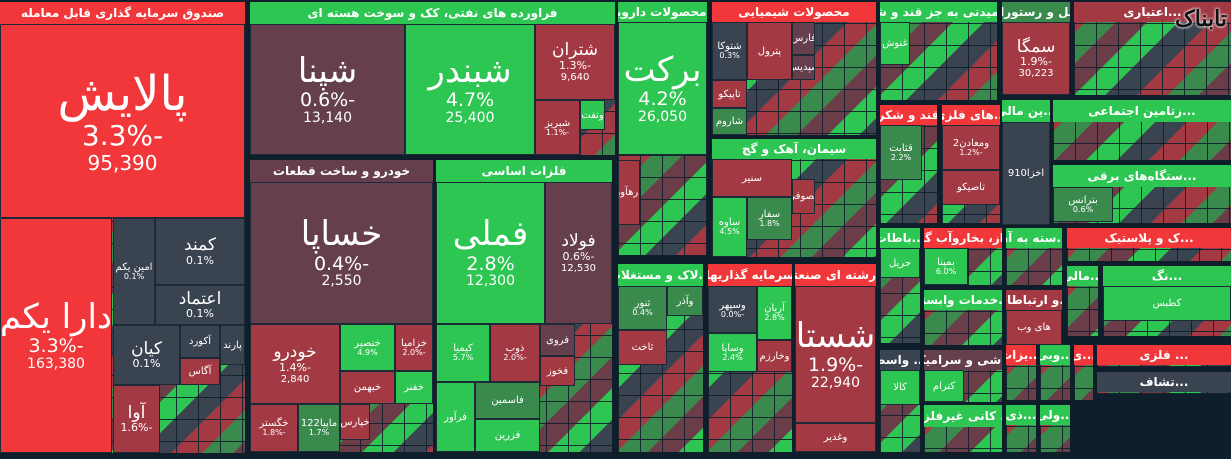 This screenshot has height=459, width=1231. Describe the element at coordinates (1149, 238) in the screenshot. I see `sector-title: ...ک و پلاستیک` at that location.